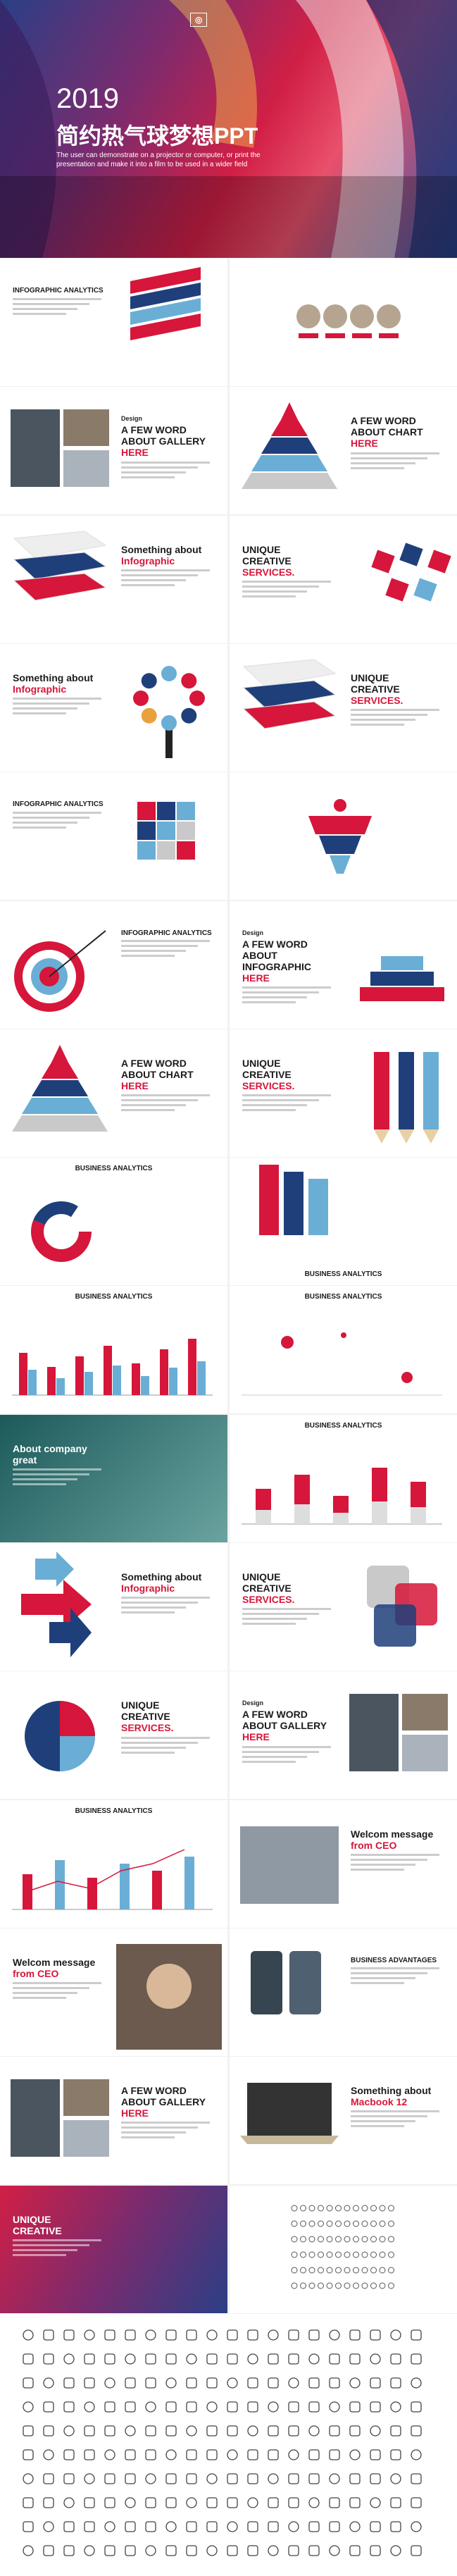 Image resolution: width=457 pixels, height=2576 pixels. What do you see at coordinates (343, 1735) in the screenshot?
I see `slide: Design A FEW WORD ABOUT GALLERY HERE` at bounding box center [343, 1735].